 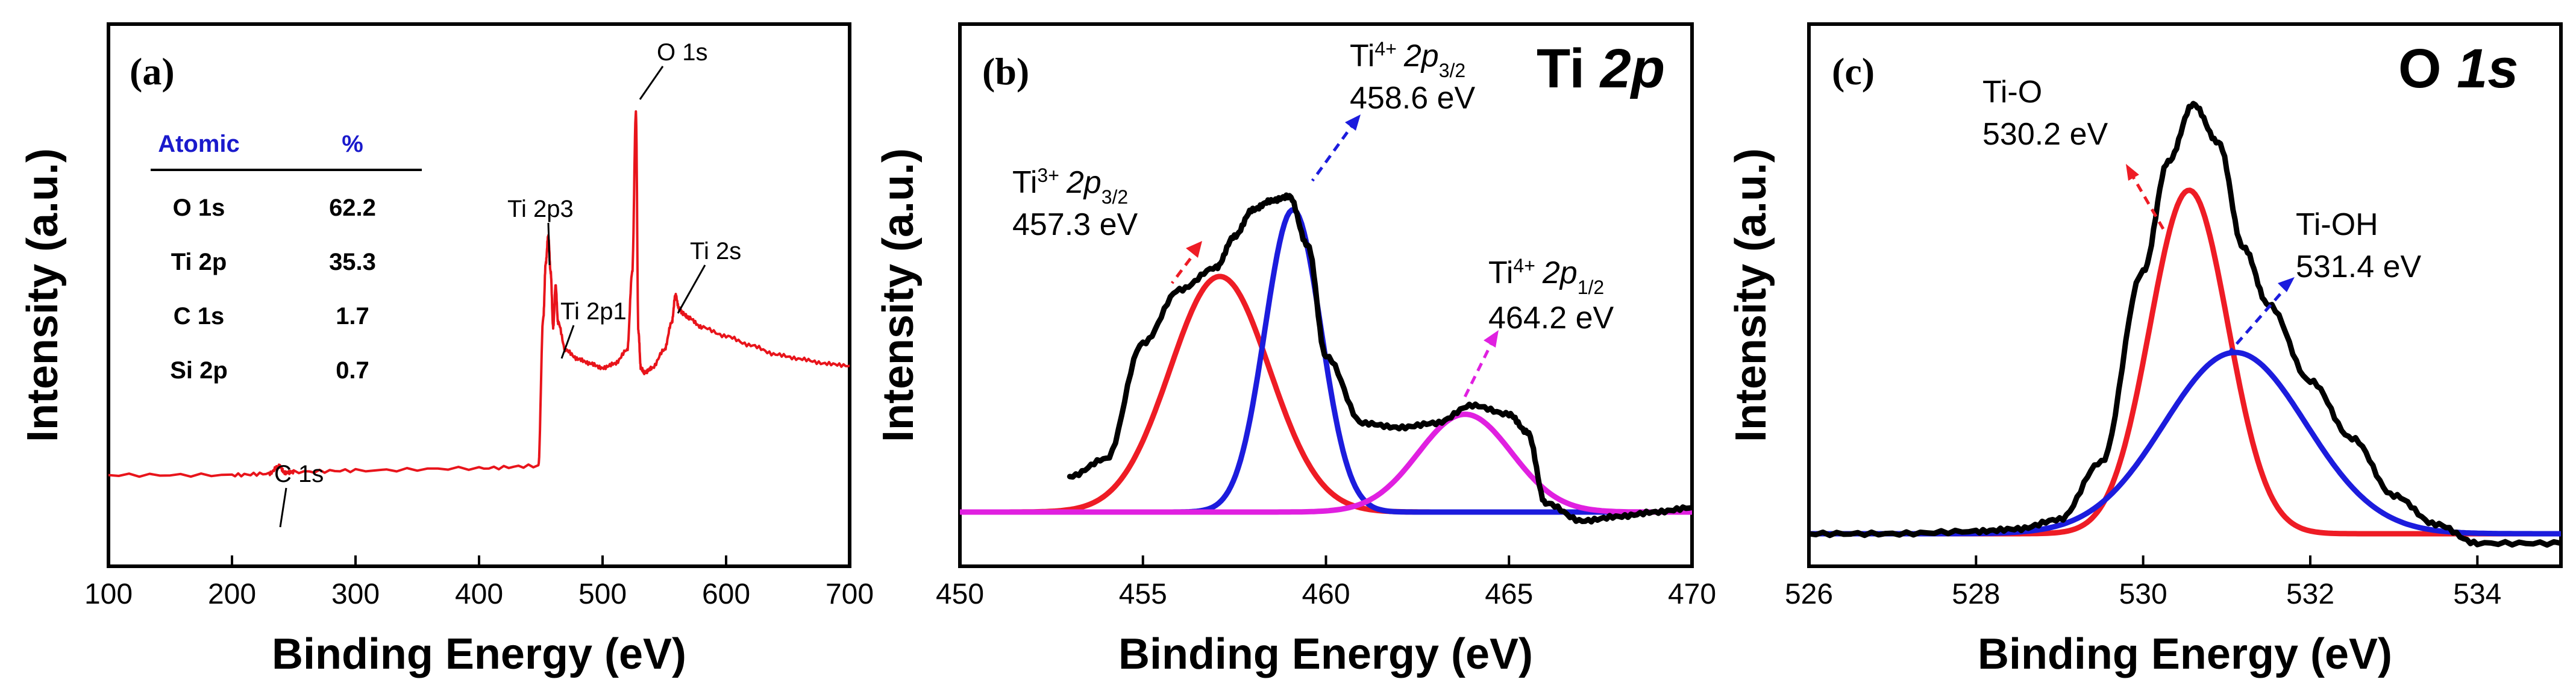 What do you see at coordinates (682, 52) in the screenshot?
I see `peak-label-o1s: O 1s` at bounding box center [682, 52].